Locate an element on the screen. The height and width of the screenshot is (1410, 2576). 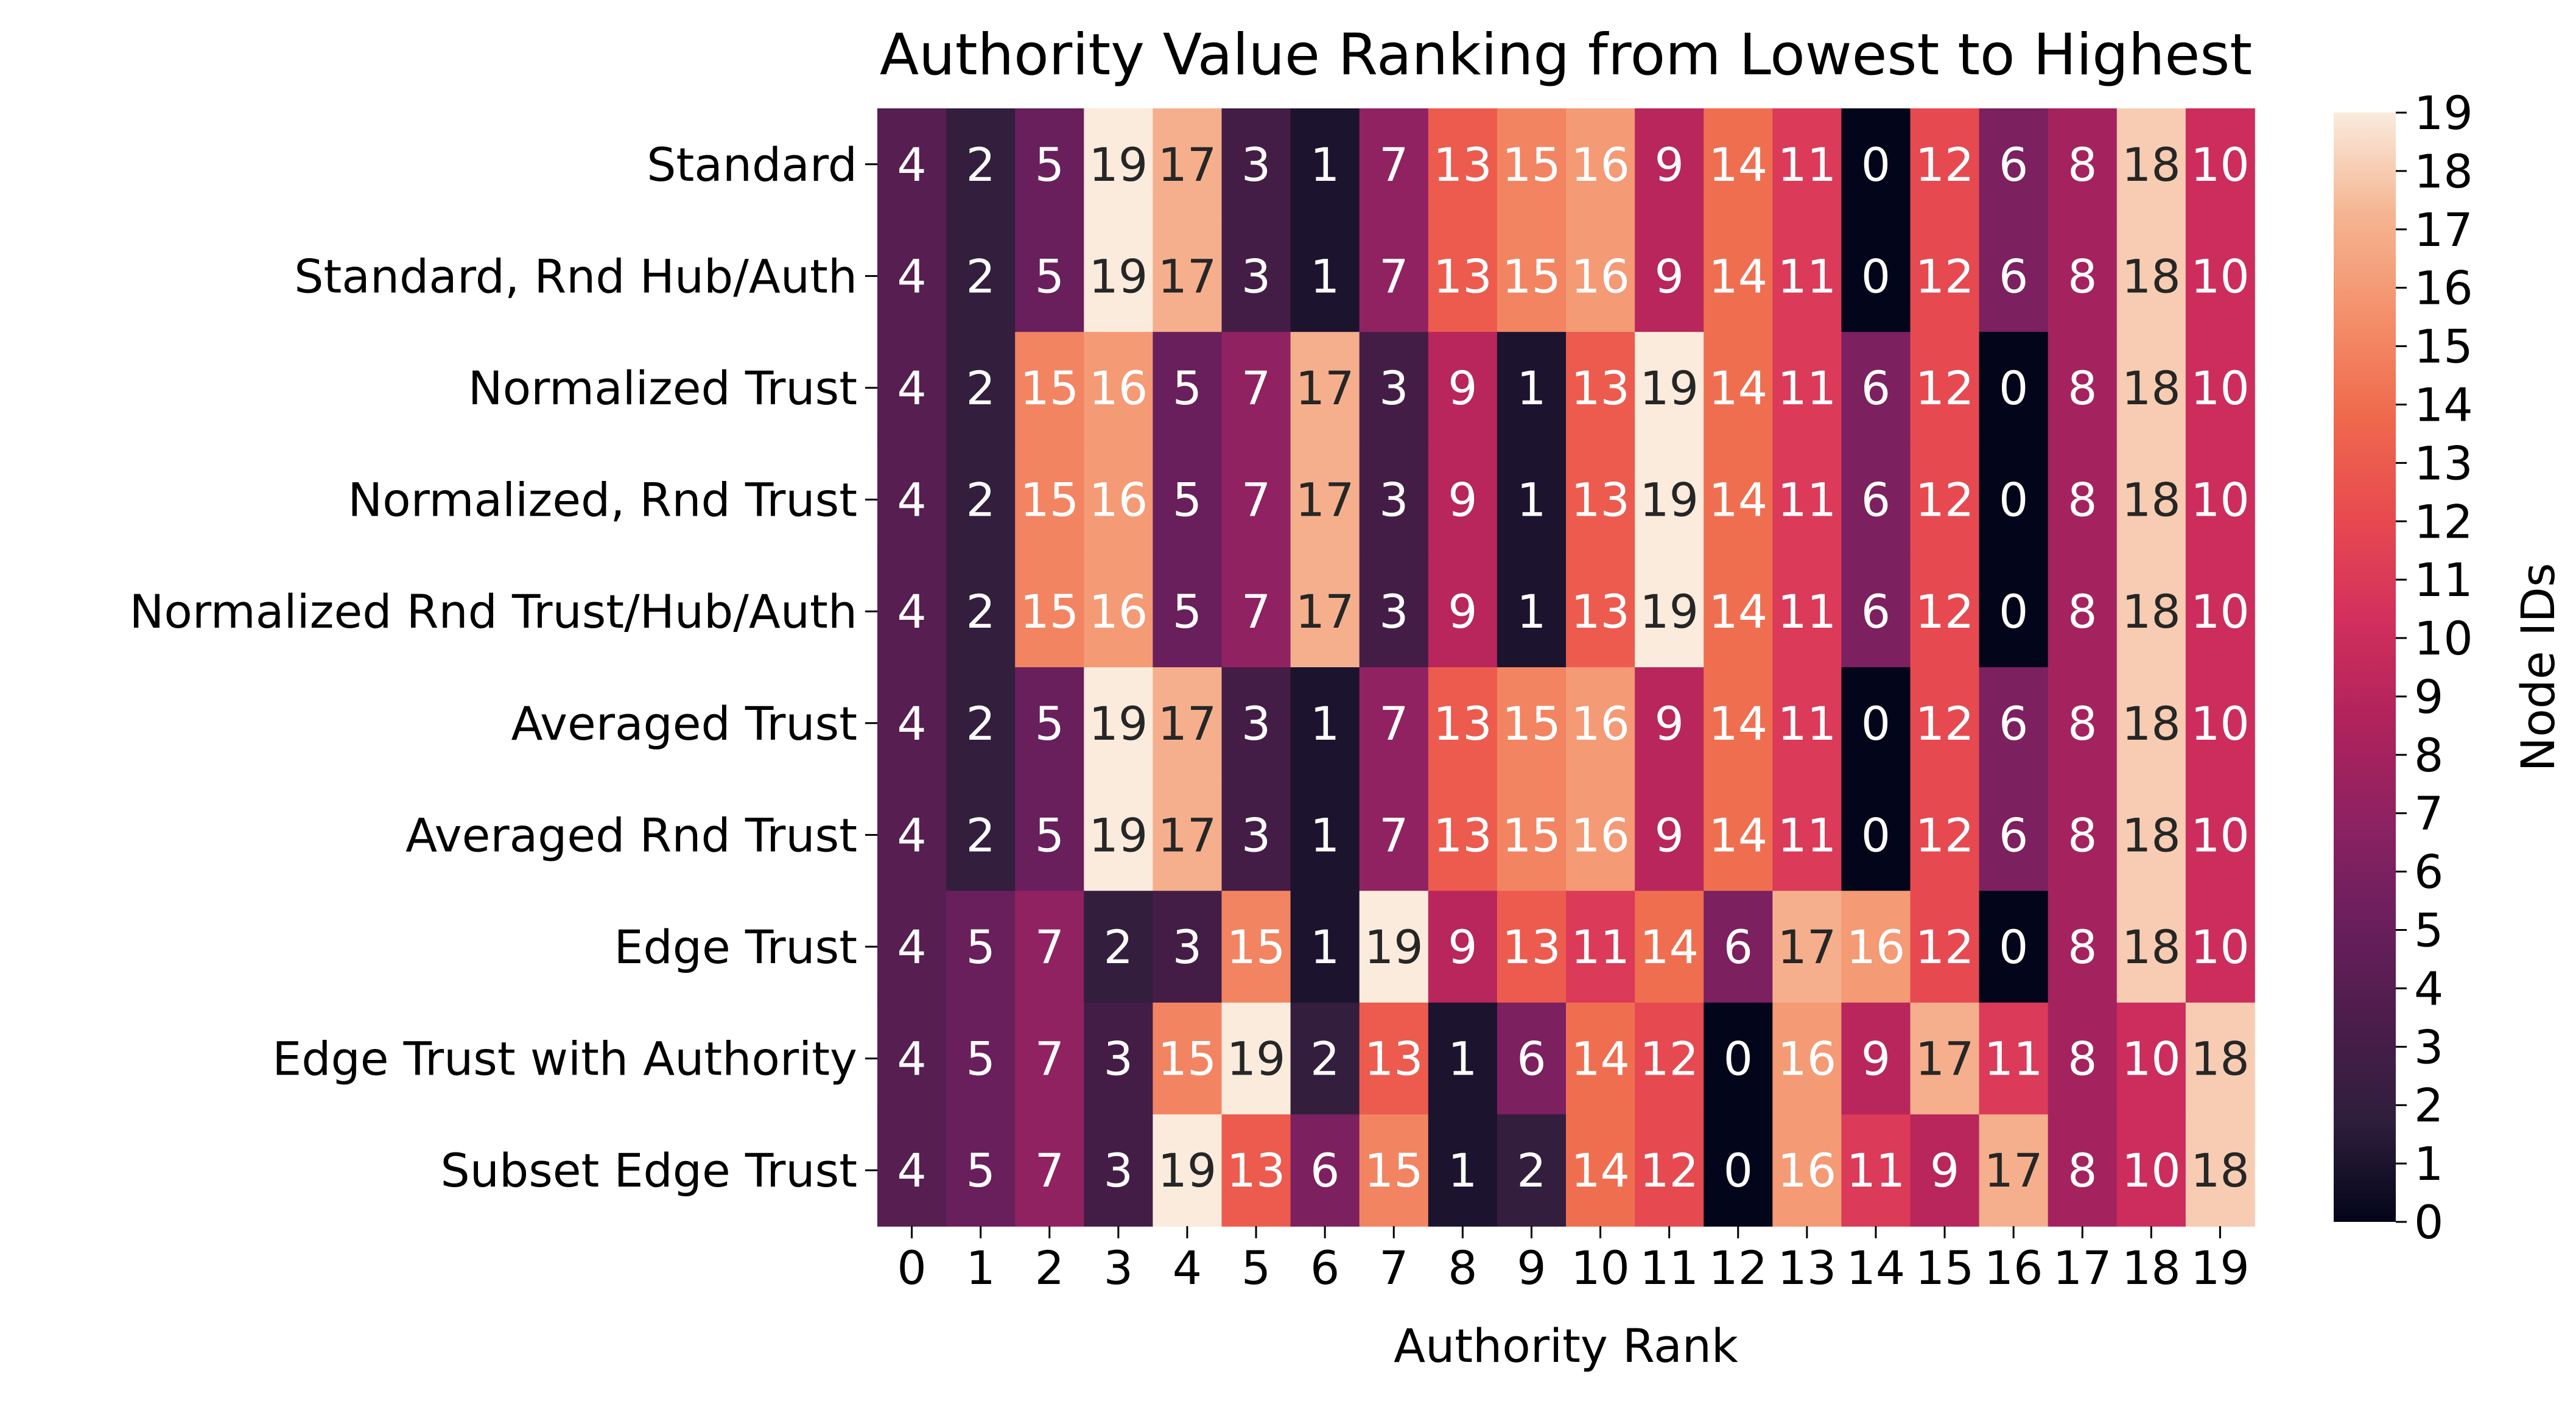
y-tick-label: Averaged Rnd Trust is located at coordinates (631, 835).